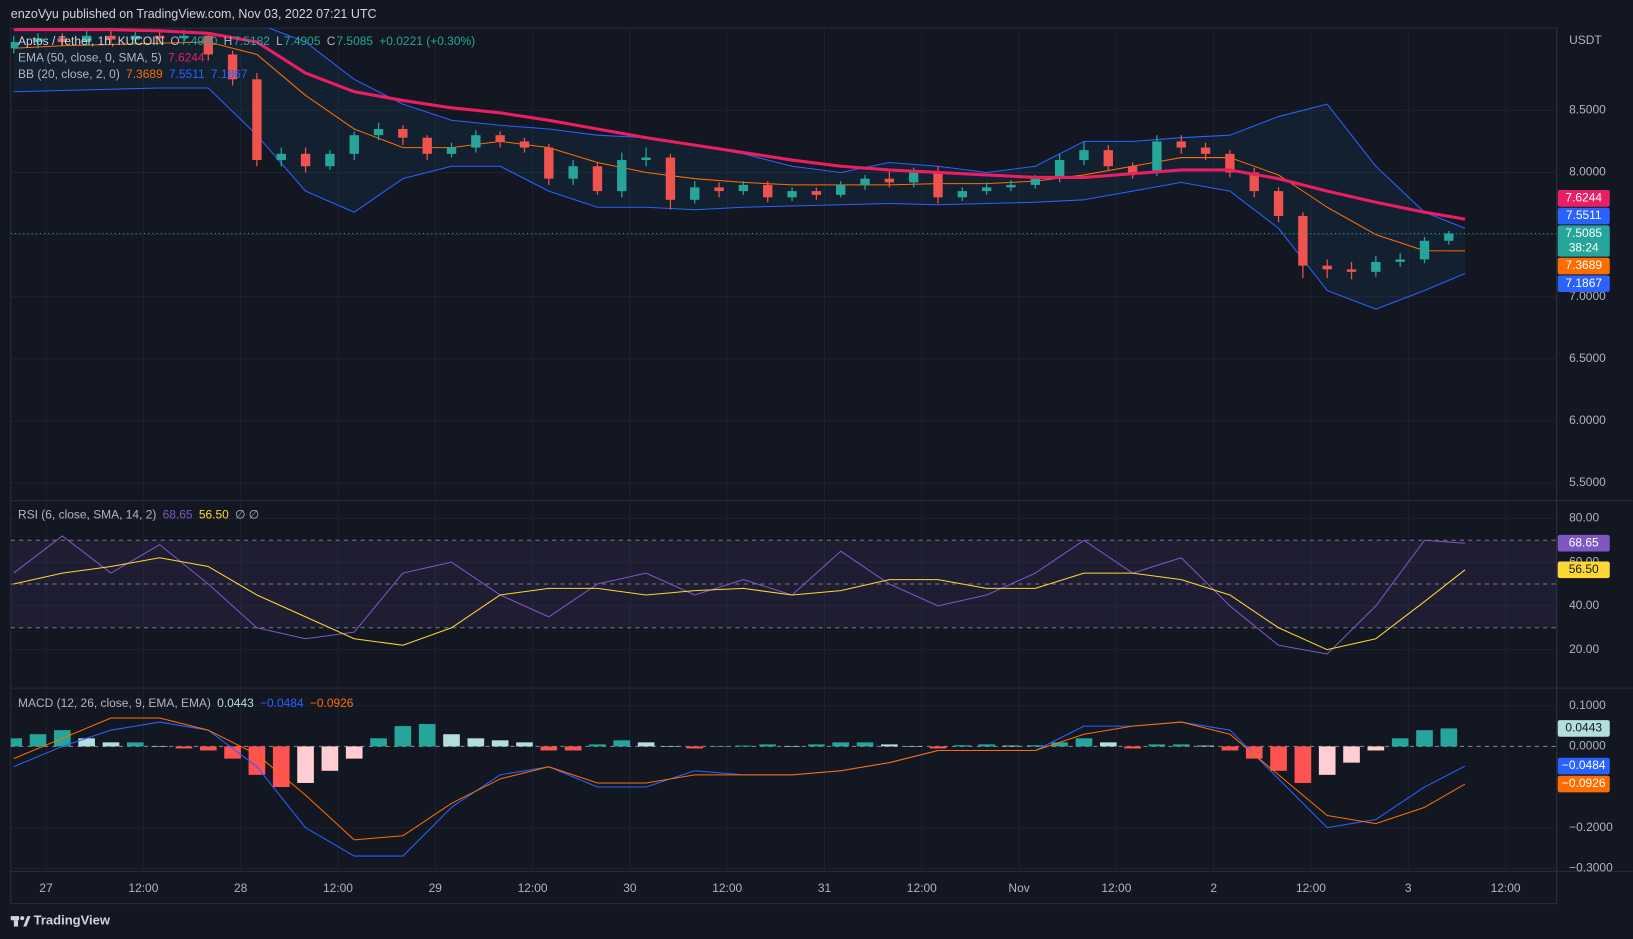 This screenshot has height=939, width=1633. I want to click on ohlc-value: 7.5085, so click(354, 41).